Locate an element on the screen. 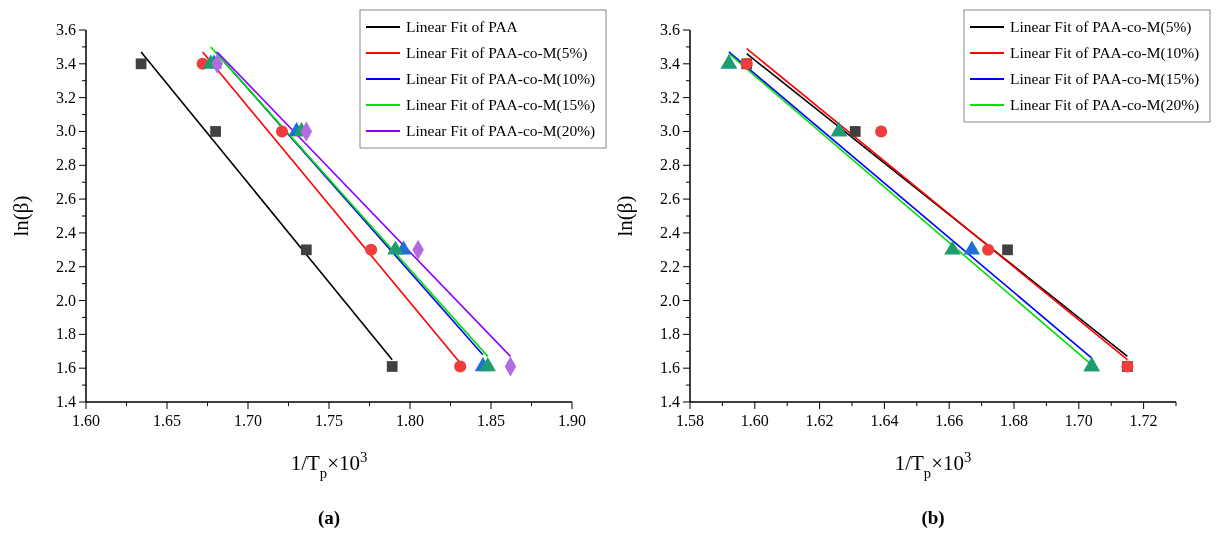 The image size is (1224, 540). x-tick-label: 1.64 is located at coordinates (884, 420).